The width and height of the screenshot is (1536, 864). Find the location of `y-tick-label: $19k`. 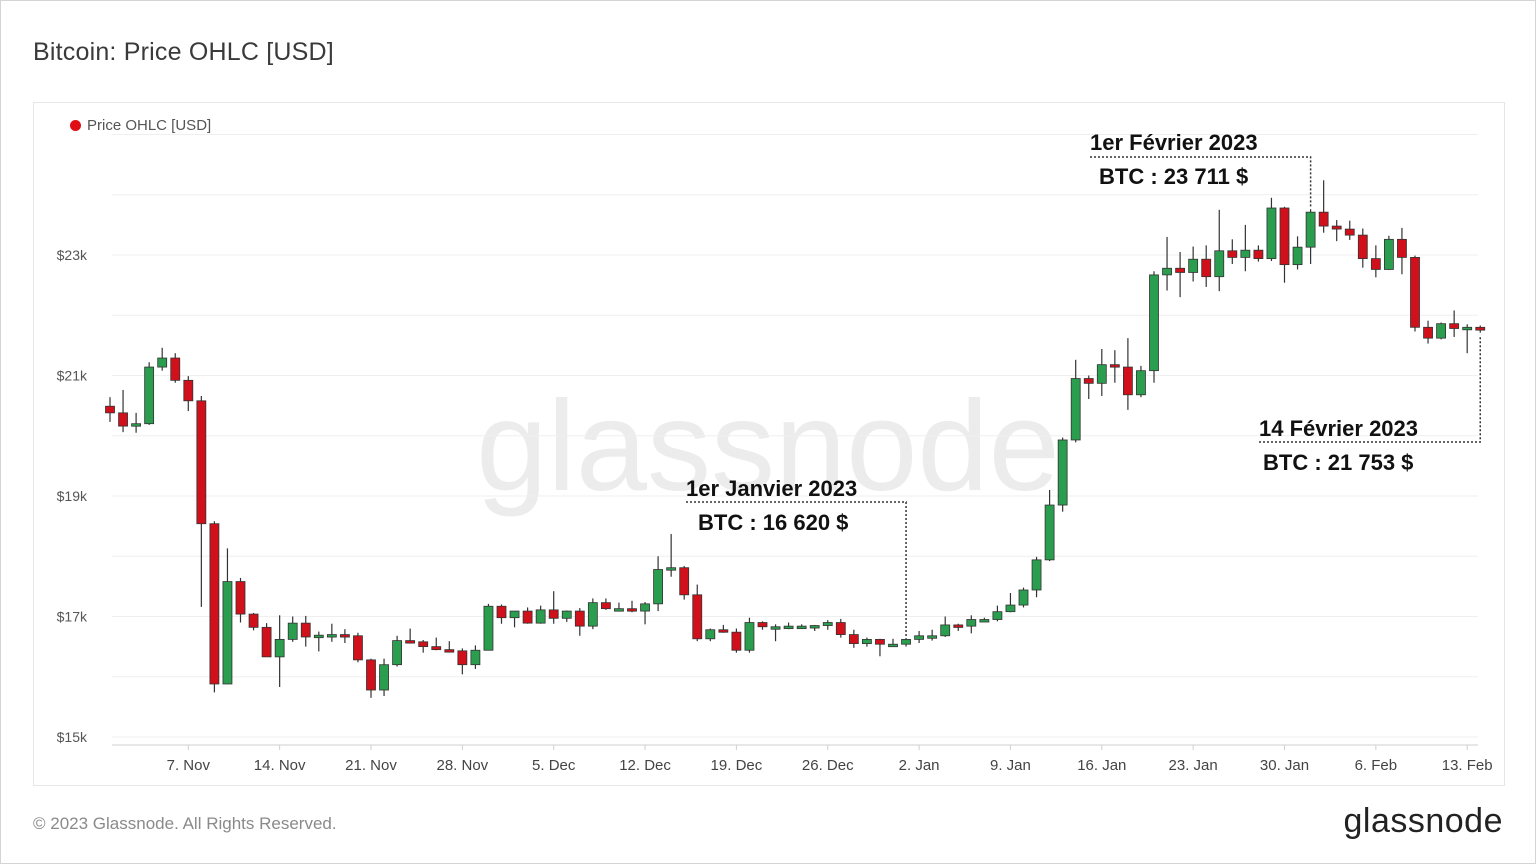

y-tick-label: $19k is located at coordinates (72, 496).